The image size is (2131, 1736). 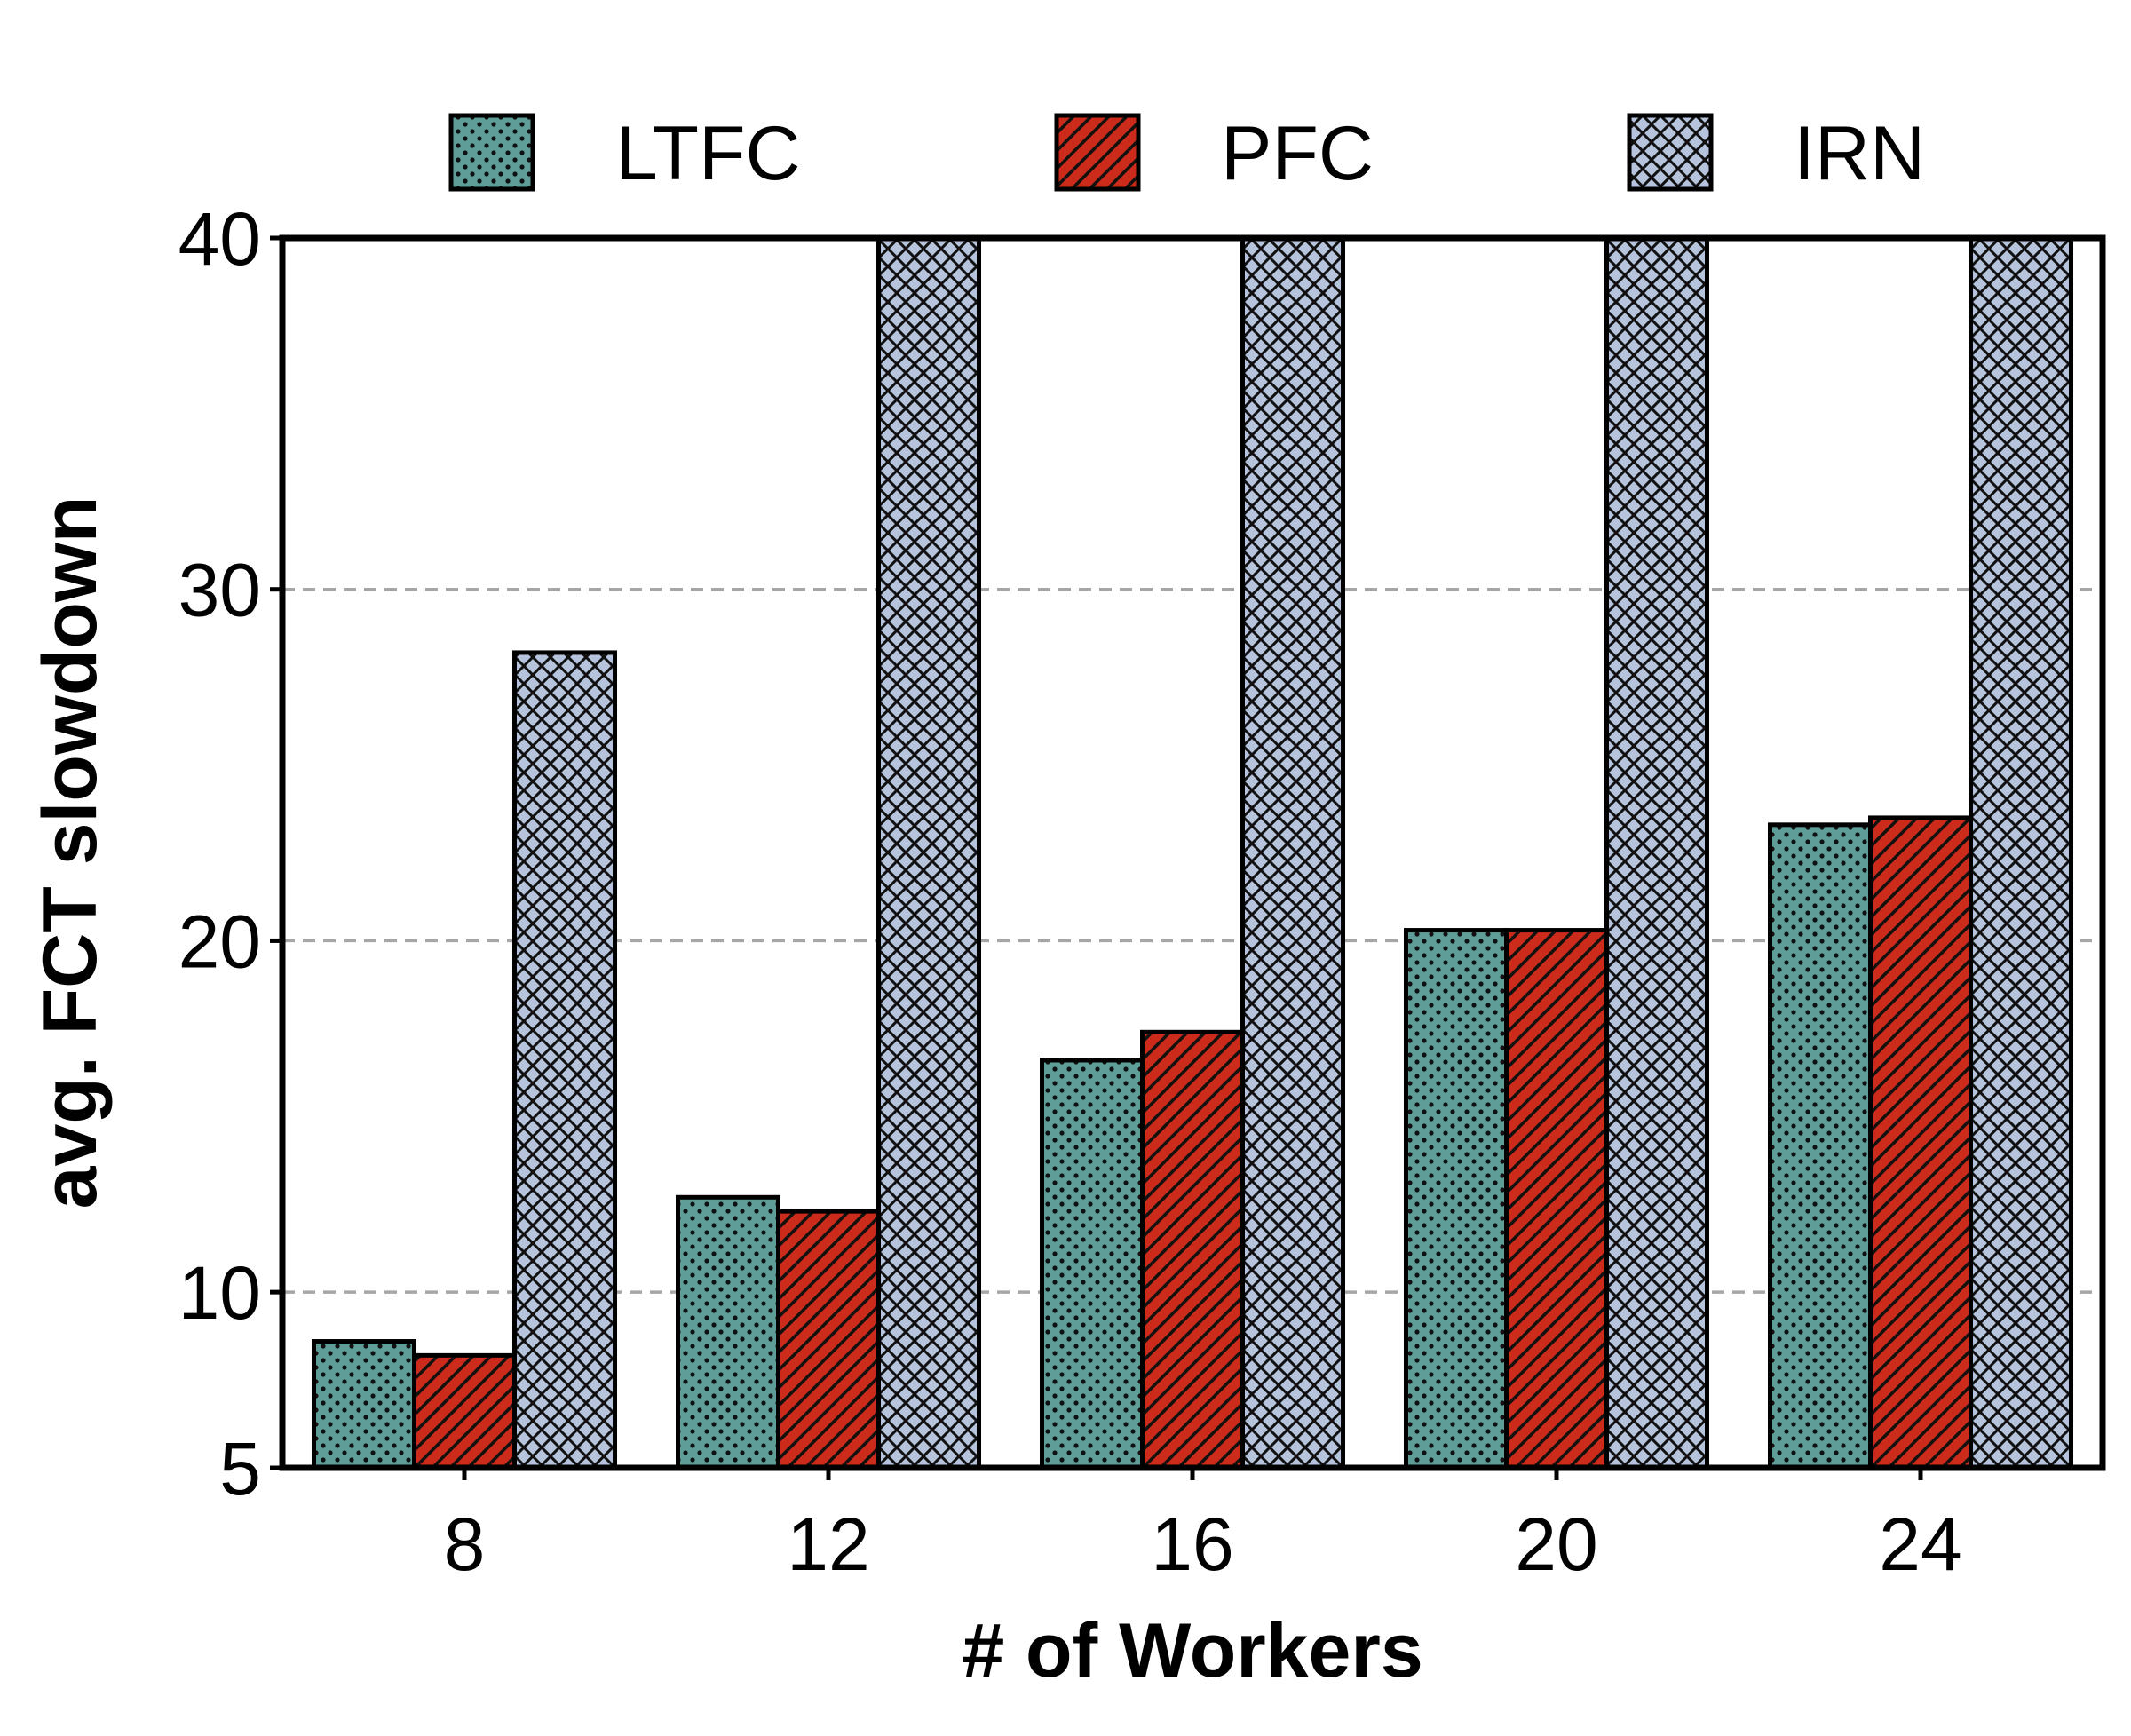 What do you see at coordinates (1920, 1544) in the screenshot?
I see `x-tick-label: 24` at bounding box center [1920, 1544].